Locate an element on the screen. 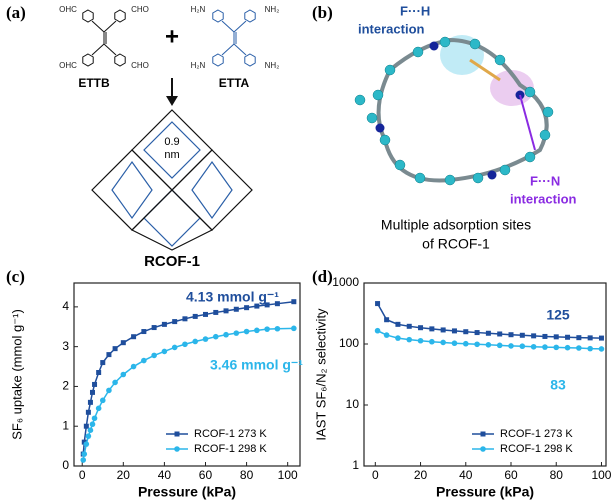  series-line is located at coordinates (188, 377).